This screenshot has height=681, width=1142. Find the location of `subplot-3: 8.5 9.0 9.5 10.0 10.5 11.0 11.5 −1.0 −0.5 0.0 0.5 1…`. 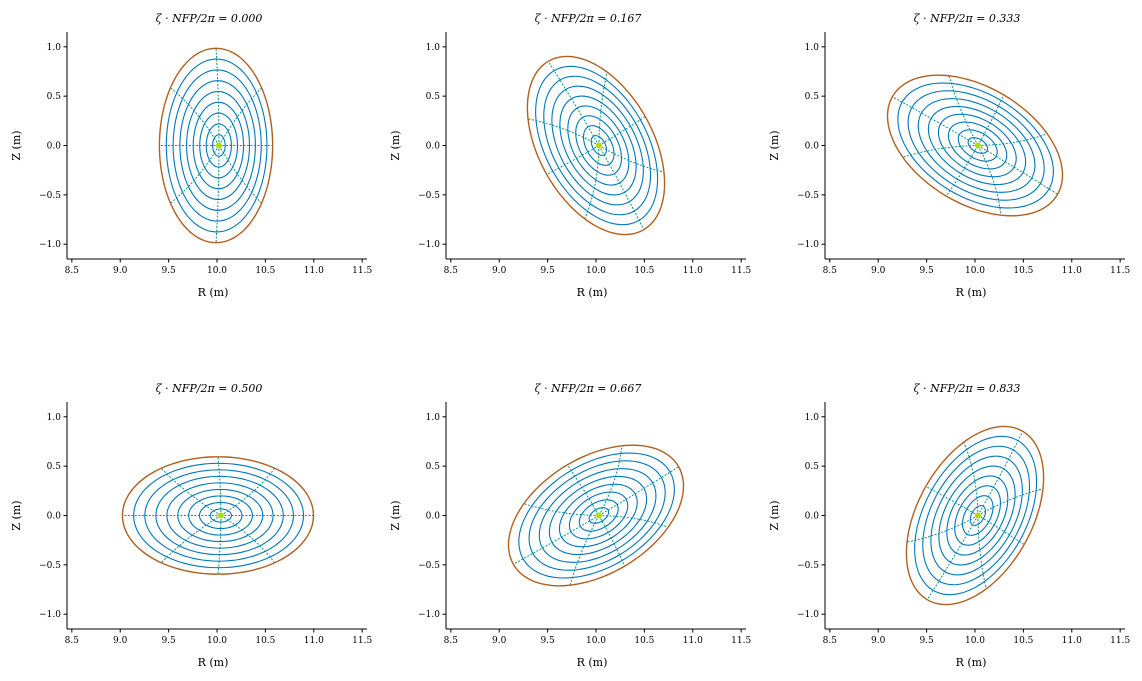

subplot-3: 8.5 9.0 9.5 10.0 10.5 11.0 11.5 −1.0 −0.5 0.0 0.5 1… is located at coordinates (949, 155).